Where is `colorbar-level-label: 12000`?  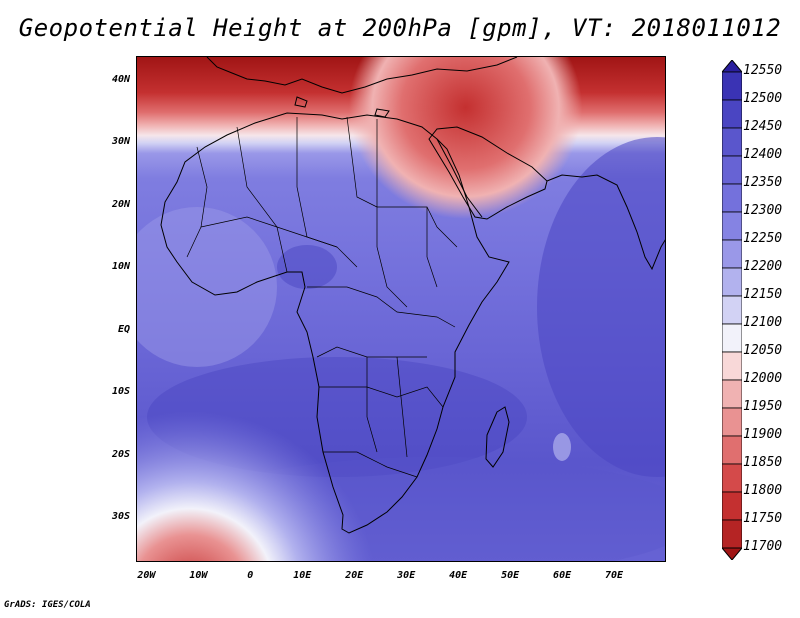
colorbar-level-label: 12000 is located at coordinates (763, 378).